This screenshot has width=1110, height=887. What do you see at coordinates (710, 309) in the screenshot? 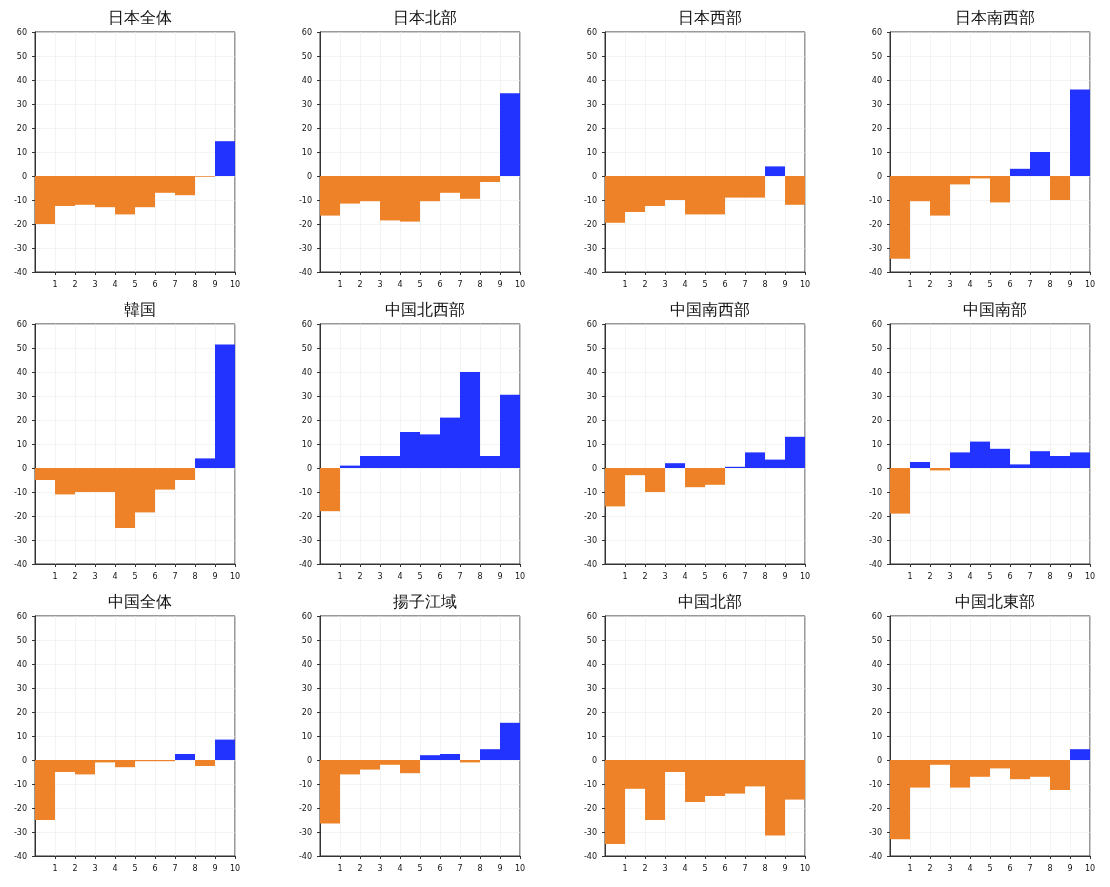
I see `chart-title: 中国南西部` at bounding box center [710, 309].